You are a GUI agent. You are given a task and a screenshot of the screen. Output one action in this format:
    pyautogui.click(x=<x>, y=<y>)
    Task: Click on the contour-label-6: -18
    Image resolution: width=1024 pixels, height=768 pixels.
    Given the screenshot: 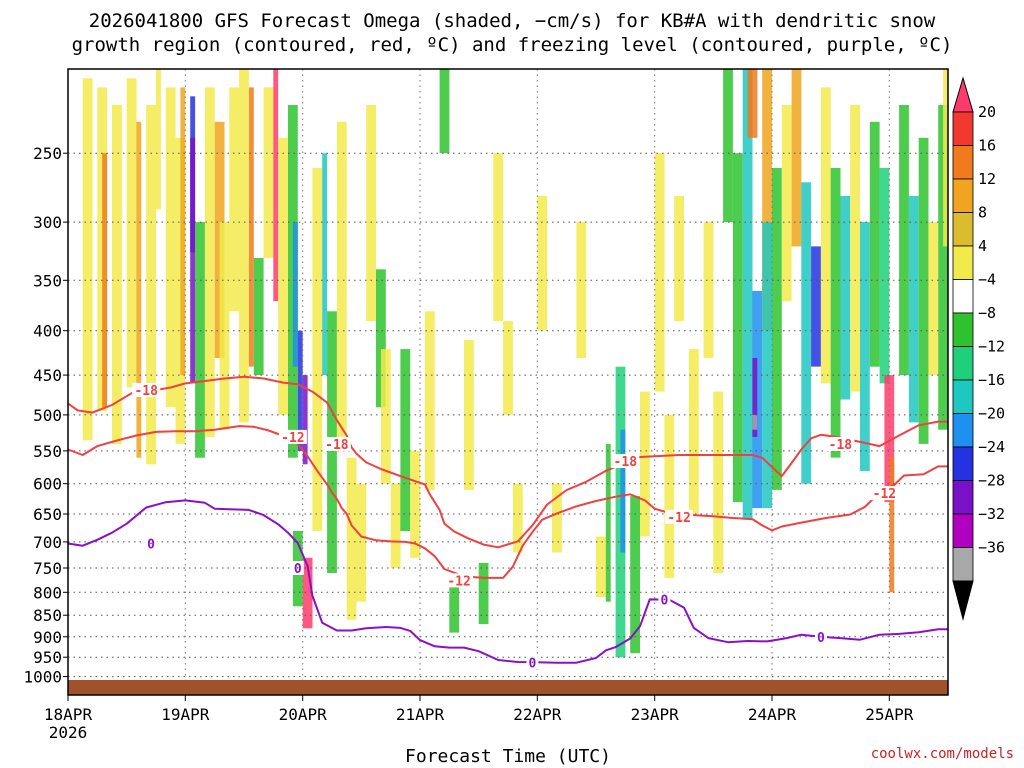 What is the action you would take?
    pyautogui.click(x=841, y=445)
    